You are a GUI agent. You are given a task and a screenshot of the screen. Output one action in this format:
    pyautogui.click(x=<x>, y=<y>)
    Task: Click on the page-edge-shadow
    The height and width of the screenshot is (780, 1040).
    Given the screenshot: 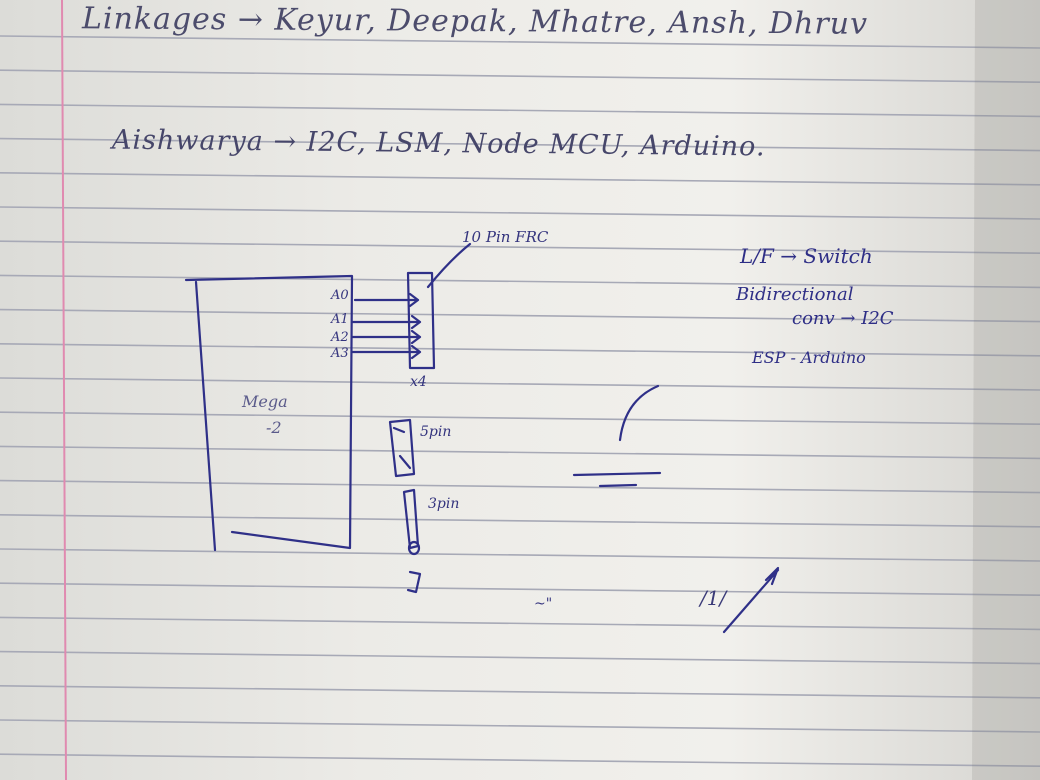 What is the action you would take?
    pyautogui.click(x=1006, y=390)
    